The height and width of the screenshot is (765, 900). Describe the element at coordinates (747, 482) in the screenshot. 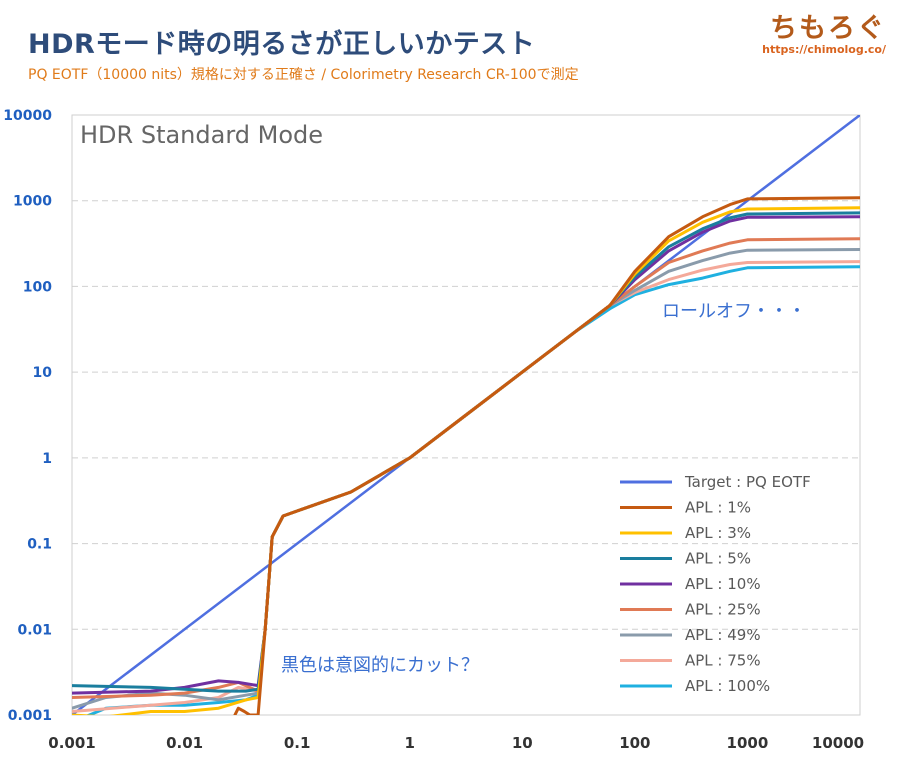

I see `legend-label: Target : PQ EOTF` at that location.